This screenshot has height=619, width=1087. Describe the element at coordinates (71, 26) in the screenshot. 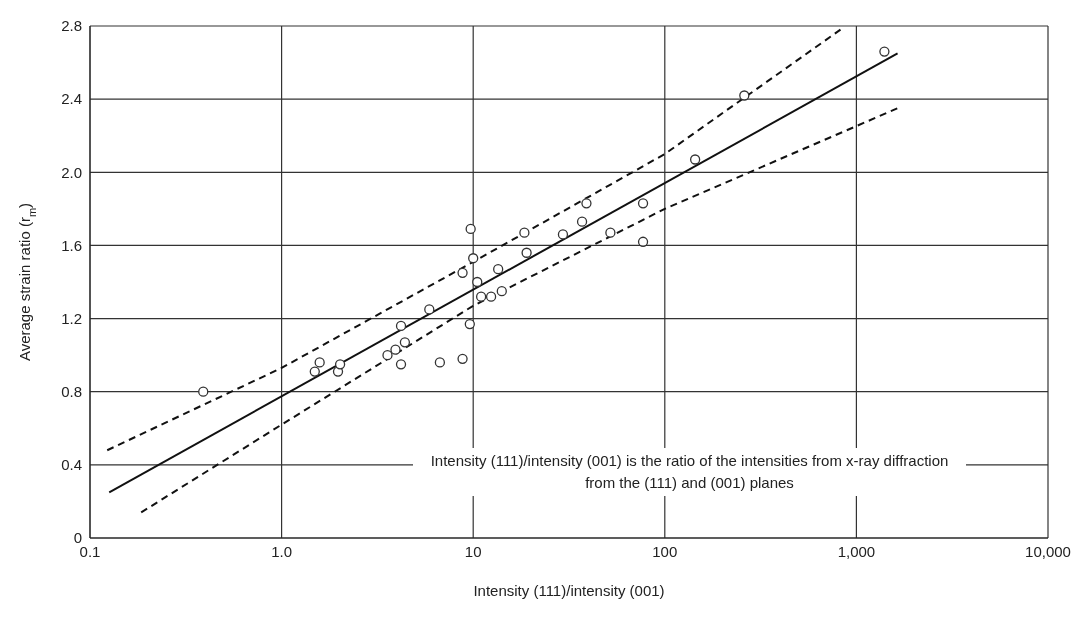

I see `y-tick-label: 2.8` at that location.